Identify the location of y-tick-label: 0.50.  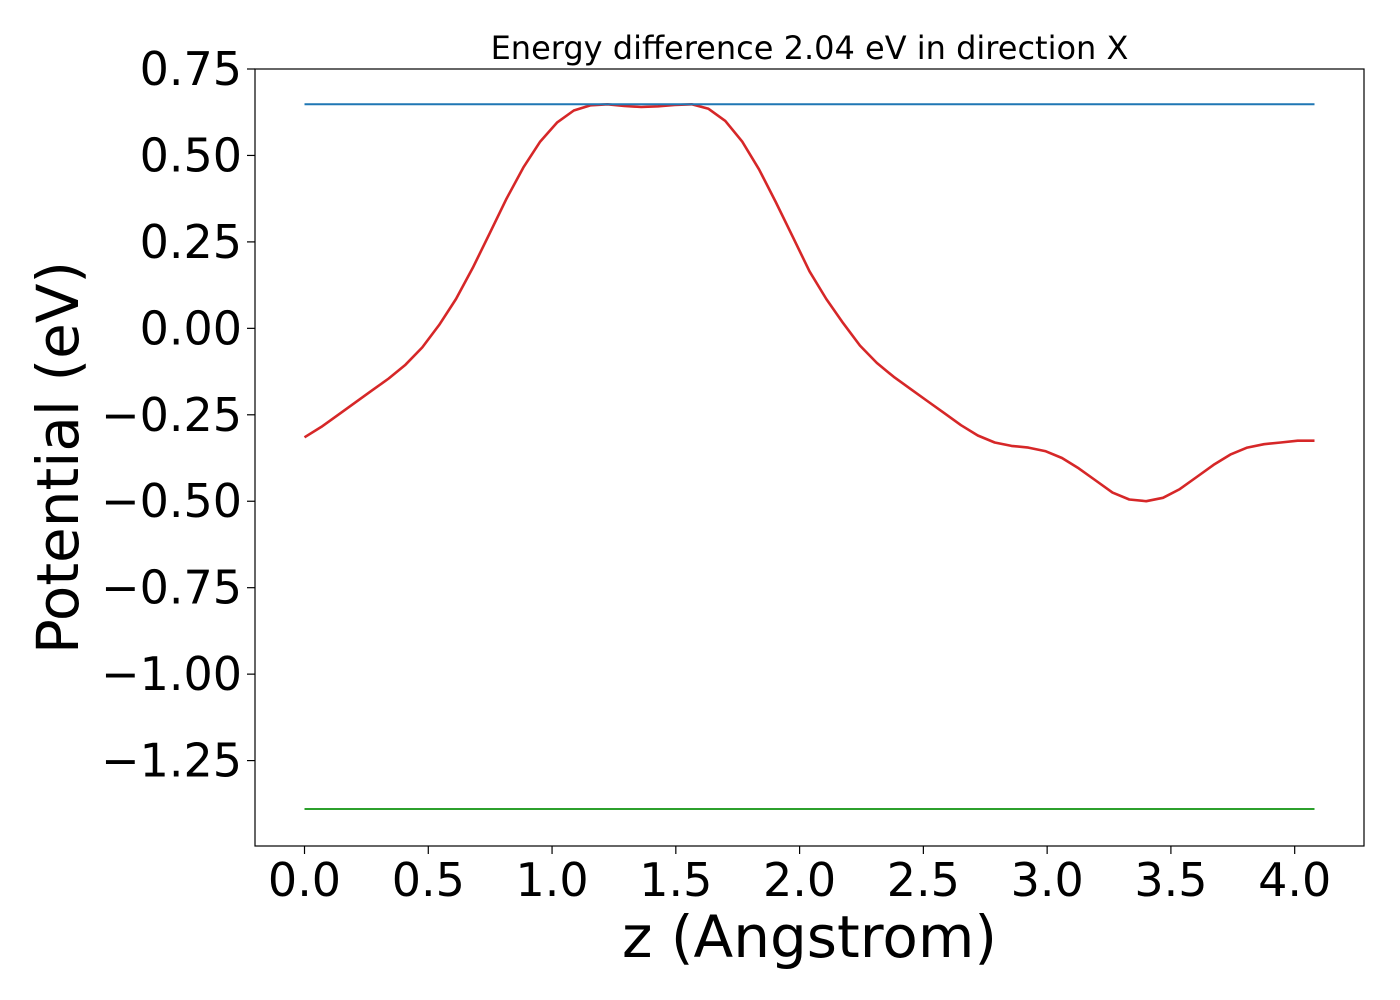
(191, 155).